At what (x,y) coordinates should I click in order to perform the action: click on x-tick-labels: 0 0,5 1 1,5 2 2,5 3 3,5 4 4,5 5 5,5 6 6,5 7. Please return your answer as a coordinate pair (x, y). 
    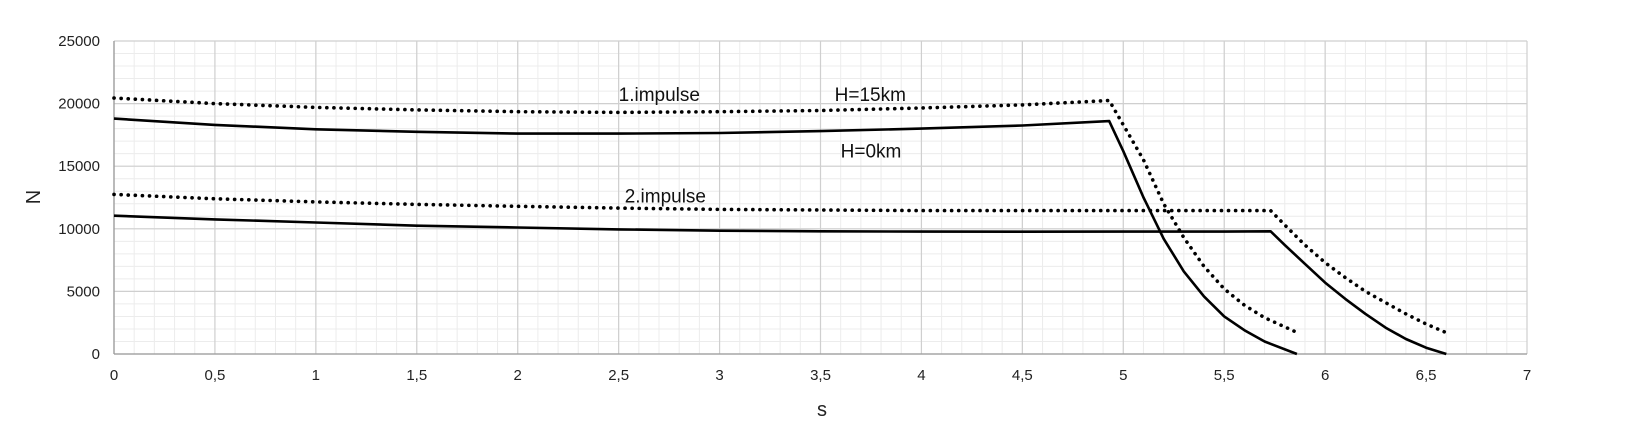
    Looking at the image, I should click on (820, 375).